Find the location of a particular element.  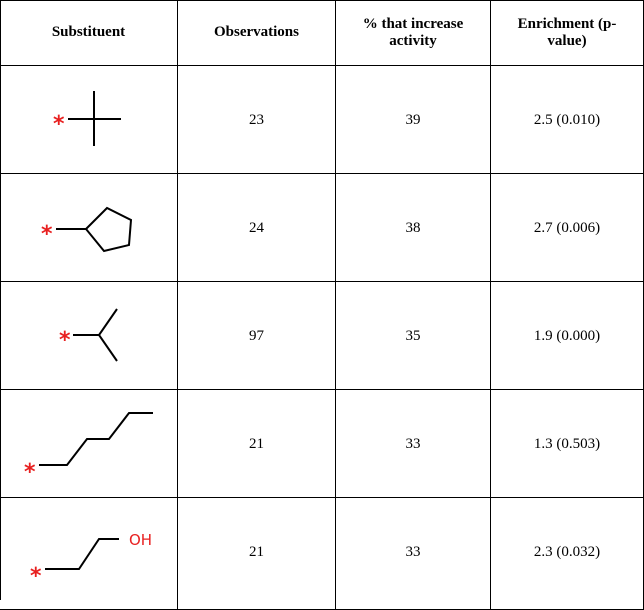

tert-butyl: * is located at coordinates (87, 118).